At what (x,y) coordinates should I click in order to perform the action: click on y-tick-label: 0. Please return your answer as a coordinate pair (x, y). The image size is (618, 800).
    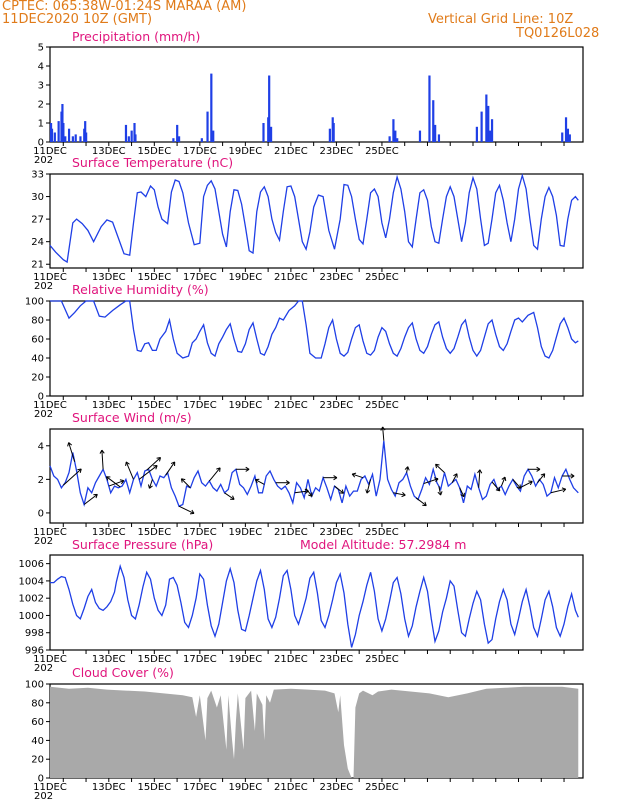
    Looking at the image, I should click on (41, 513).